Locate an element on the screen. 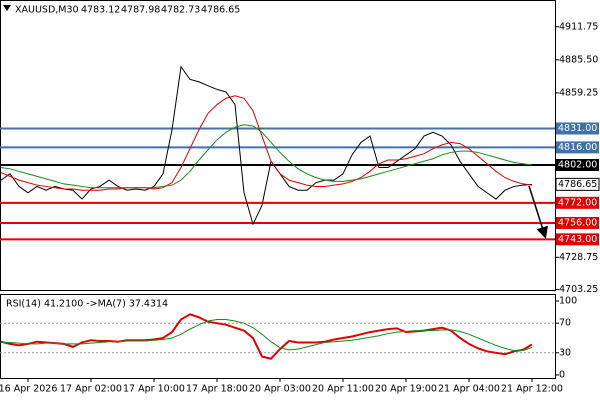 The image size is (600, 400). level-label: 4831.00 is located at coordinates (577, 128).